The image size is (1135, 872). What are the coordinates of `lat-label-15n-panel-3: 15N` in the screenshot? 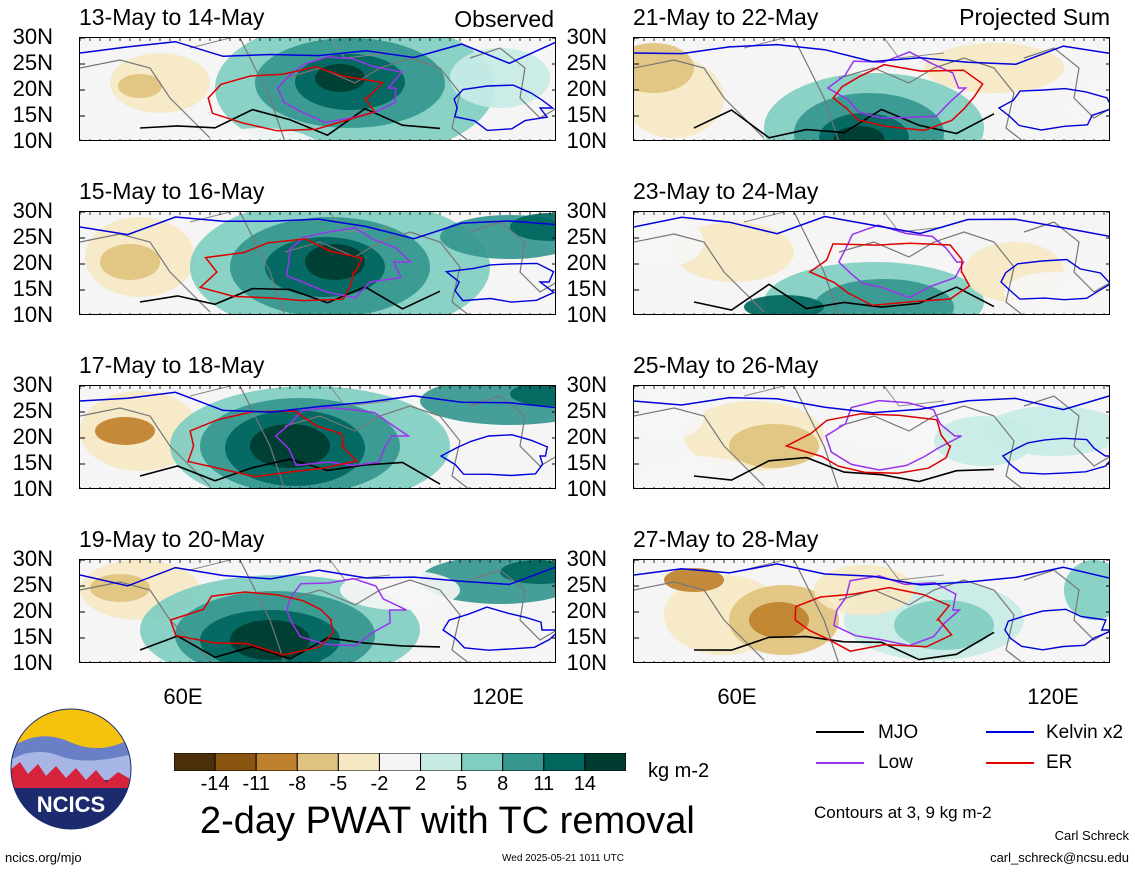 It's located at (32, 462).